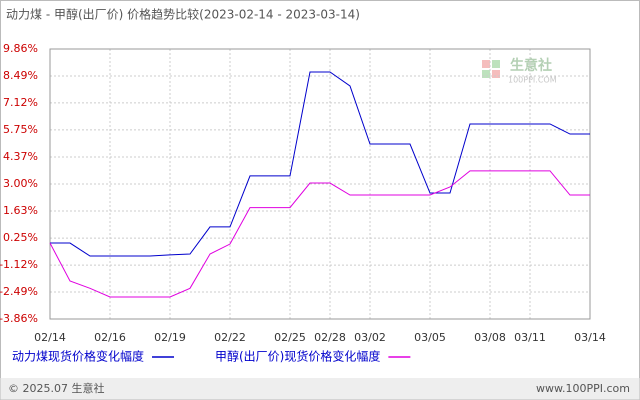  What do you see at coordinates (297, 356) in the screenshot?
I see `legend-label: 甲醇(出厂价)现货价格变化幅度` at bounding box center [297, 356].